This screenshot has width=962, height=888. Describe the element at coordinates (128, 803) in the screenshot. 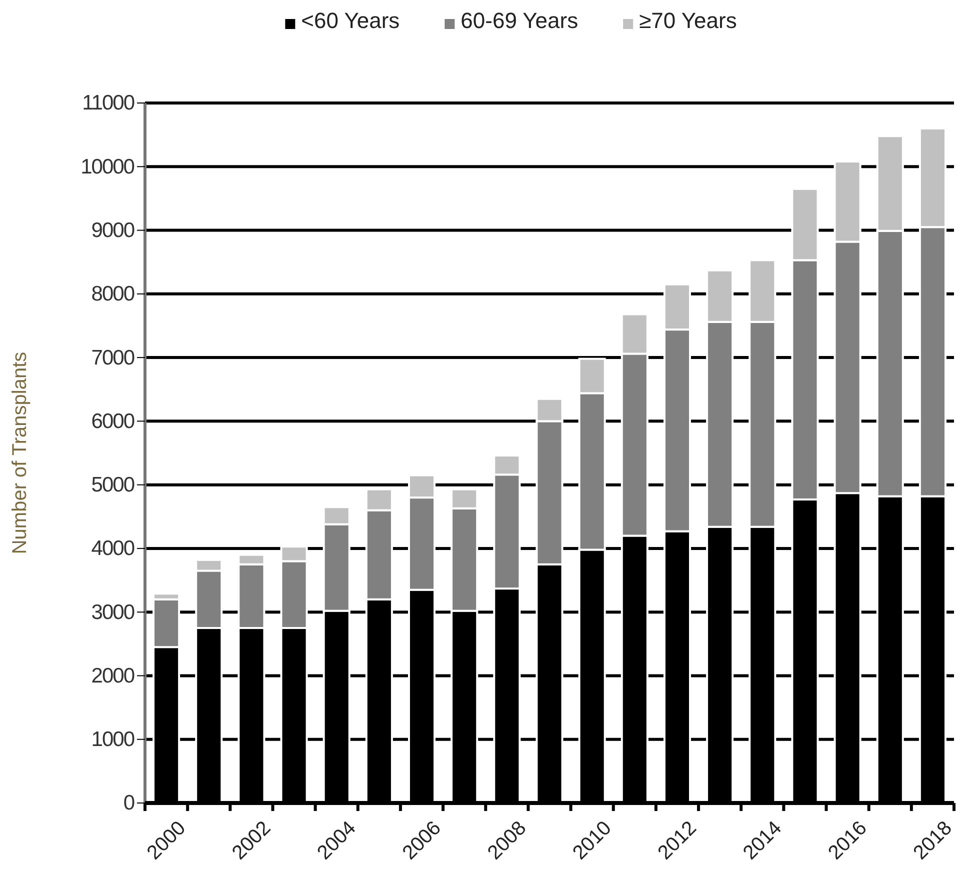

I see `y-tick-label: 0` at that location.